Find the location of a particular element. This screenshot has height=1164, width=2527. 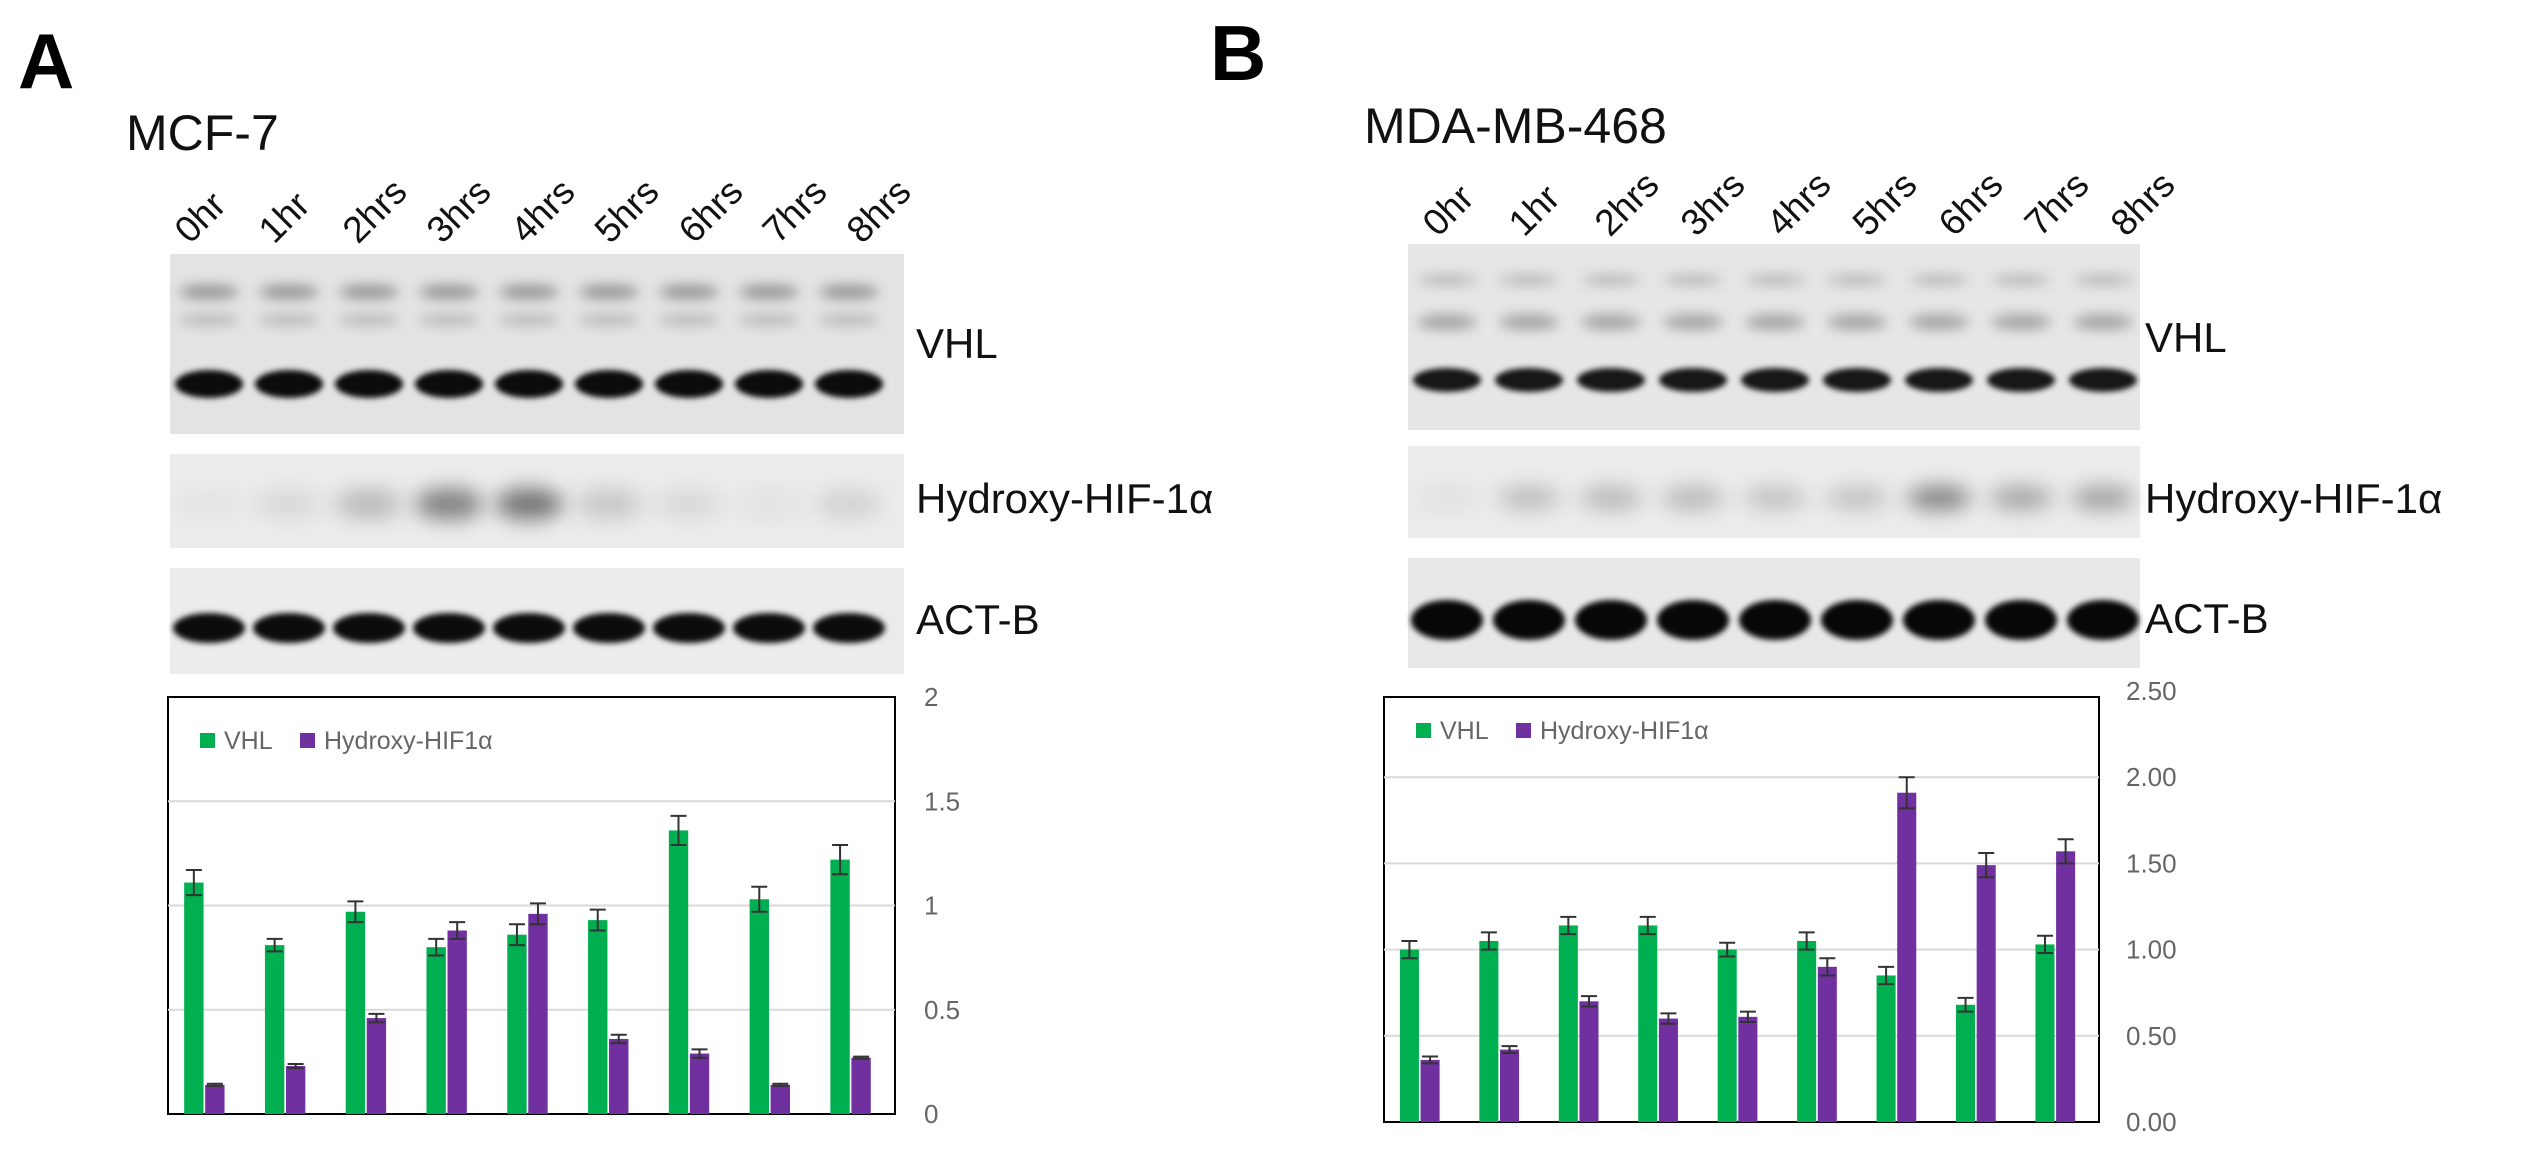

lane-label: 2hrs is located at coordinates (375, 211).